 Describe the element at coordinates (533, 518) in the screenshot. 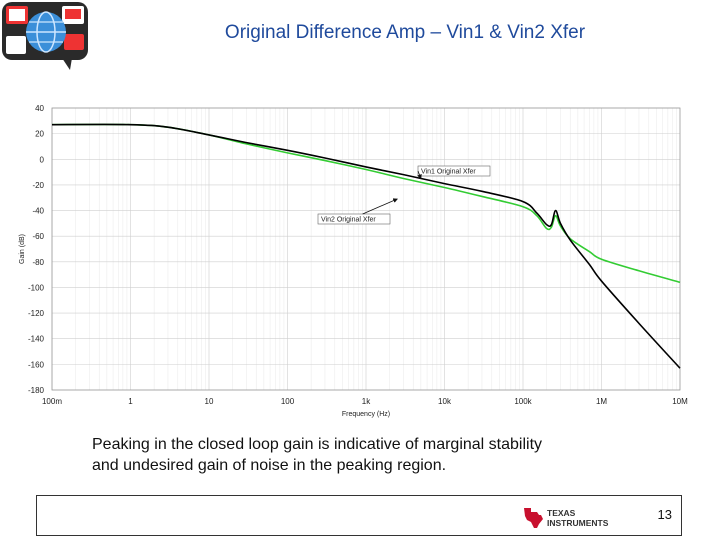

I see `texas-state-icon` at that location.